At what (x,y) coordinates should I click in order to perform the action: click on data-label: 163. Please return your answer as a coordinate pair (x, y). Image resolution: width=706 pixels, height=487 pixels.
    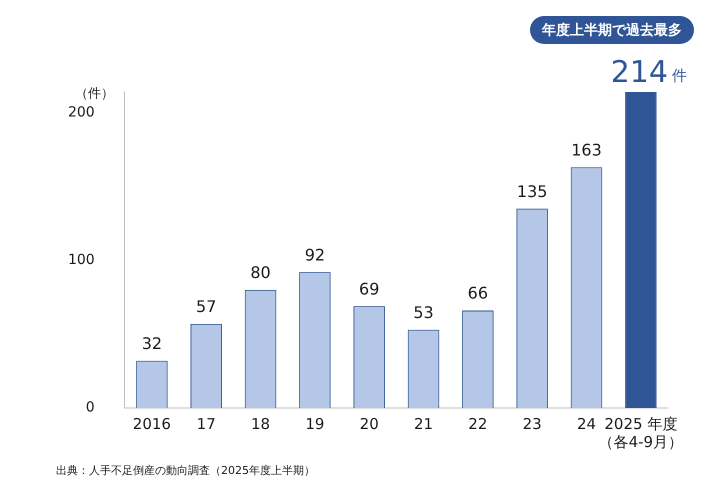
    Looking at the image, I should click on (586, 150).